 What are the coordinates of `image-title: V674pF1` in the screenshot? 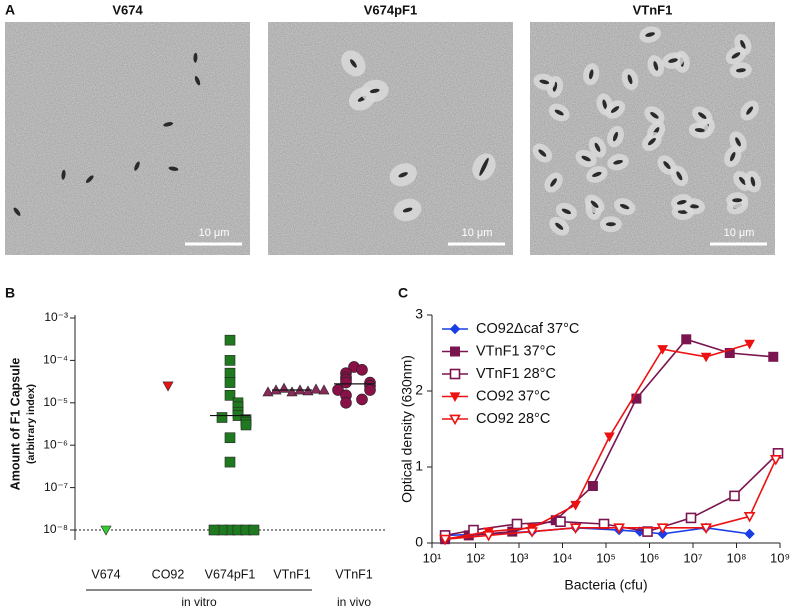 It's located at (390, 9).